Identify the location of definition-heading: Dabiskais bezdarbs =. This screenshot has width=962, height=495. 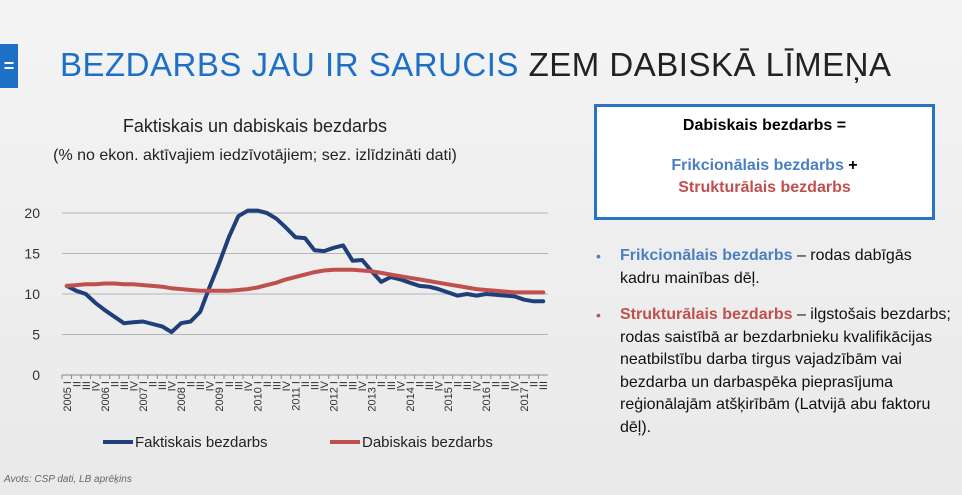
(764, 125).